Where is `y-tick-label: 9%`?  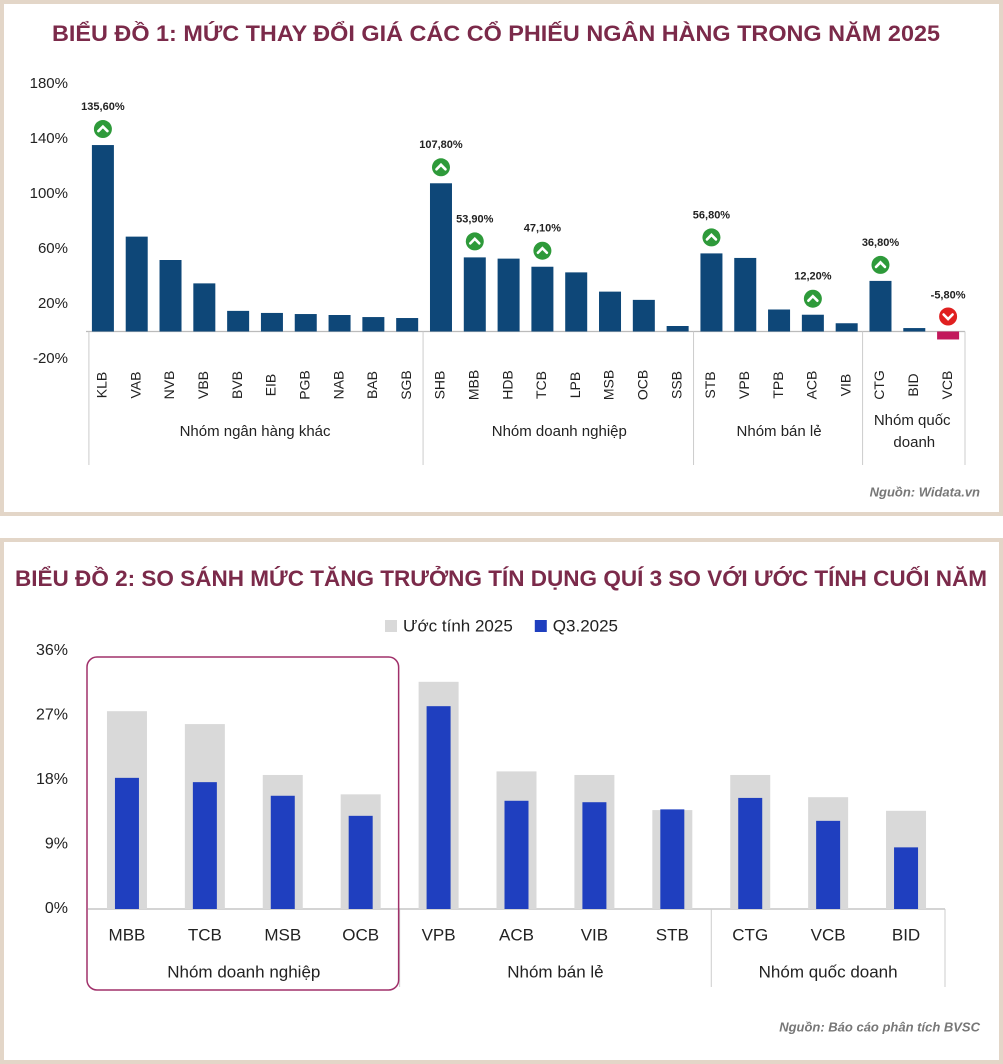
y-tick-label: 9% is located at coordinates (56, 844).